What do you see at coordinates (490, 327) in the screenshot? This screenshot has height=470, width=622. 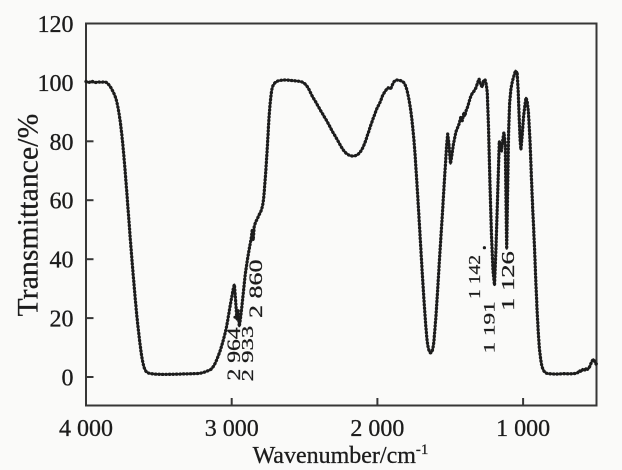 I see `svg-text: 1 191` at bounding box center [490, 327].